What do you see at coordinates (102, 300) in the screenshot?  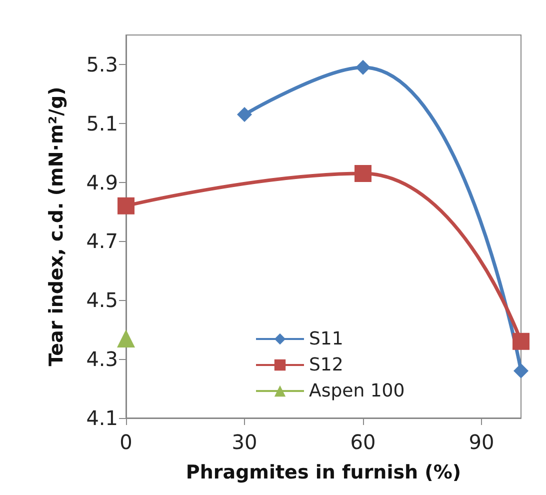 I see `y-tick-label: 4.5` at bounding box center [102, 300].